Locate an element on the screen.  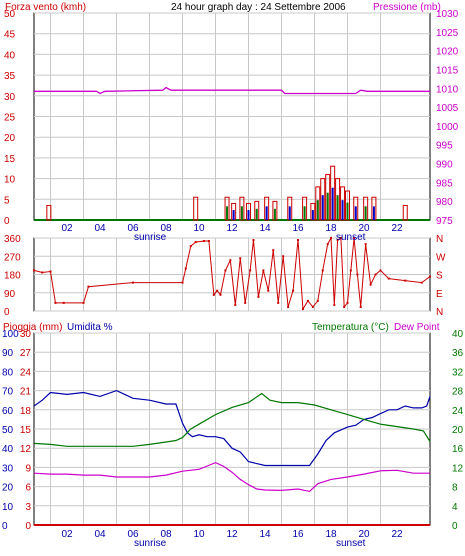
x-tick-label-bottom: 08 is located at coordinates (166, 534).